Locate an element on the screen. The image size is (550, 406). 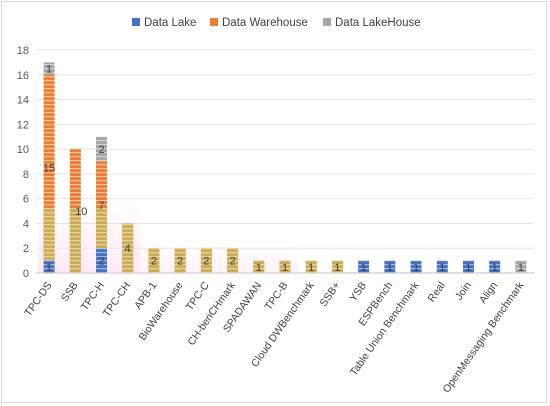
x-tick-label: SSB is located at coordinates (70, 292).